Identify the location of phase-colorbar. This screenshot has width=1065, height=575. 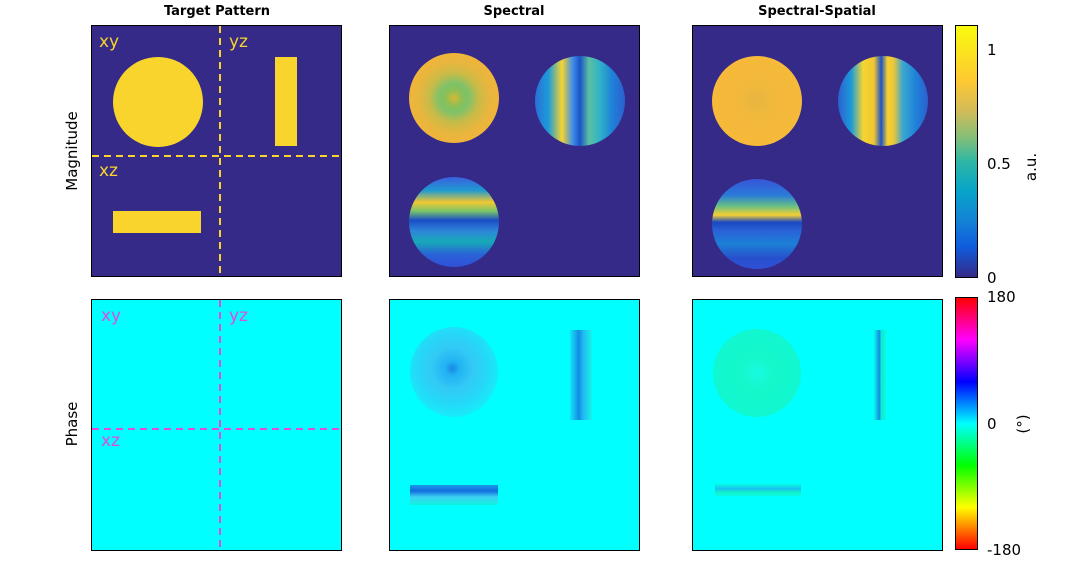
(966, 423).